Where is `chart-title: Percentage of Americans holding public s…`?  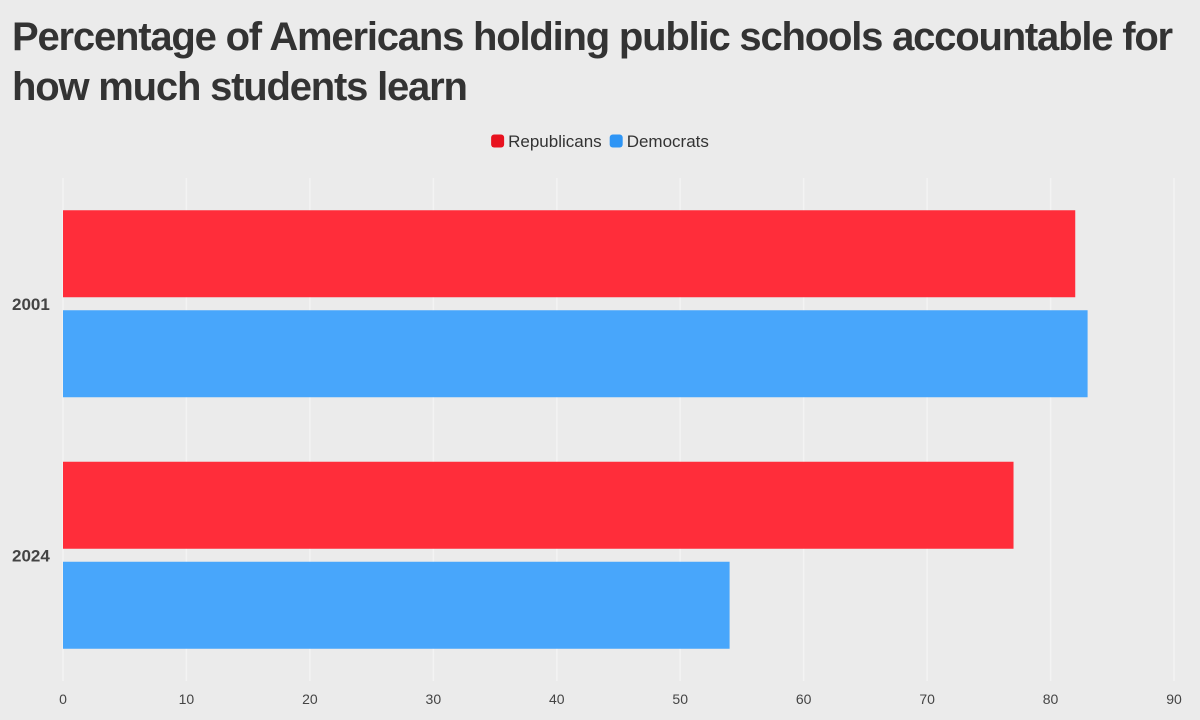 chart-title: Percentage of Americans holding public s… is located at coordinates (592, 62).